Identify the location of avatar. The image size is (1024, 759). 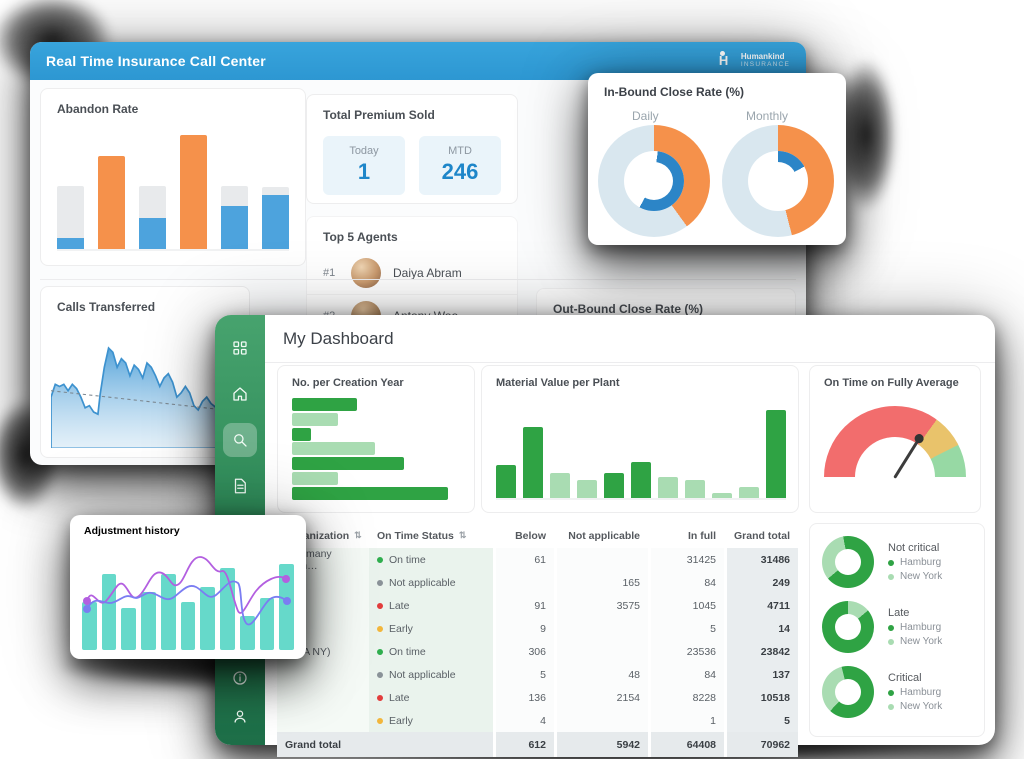
(366, 273).